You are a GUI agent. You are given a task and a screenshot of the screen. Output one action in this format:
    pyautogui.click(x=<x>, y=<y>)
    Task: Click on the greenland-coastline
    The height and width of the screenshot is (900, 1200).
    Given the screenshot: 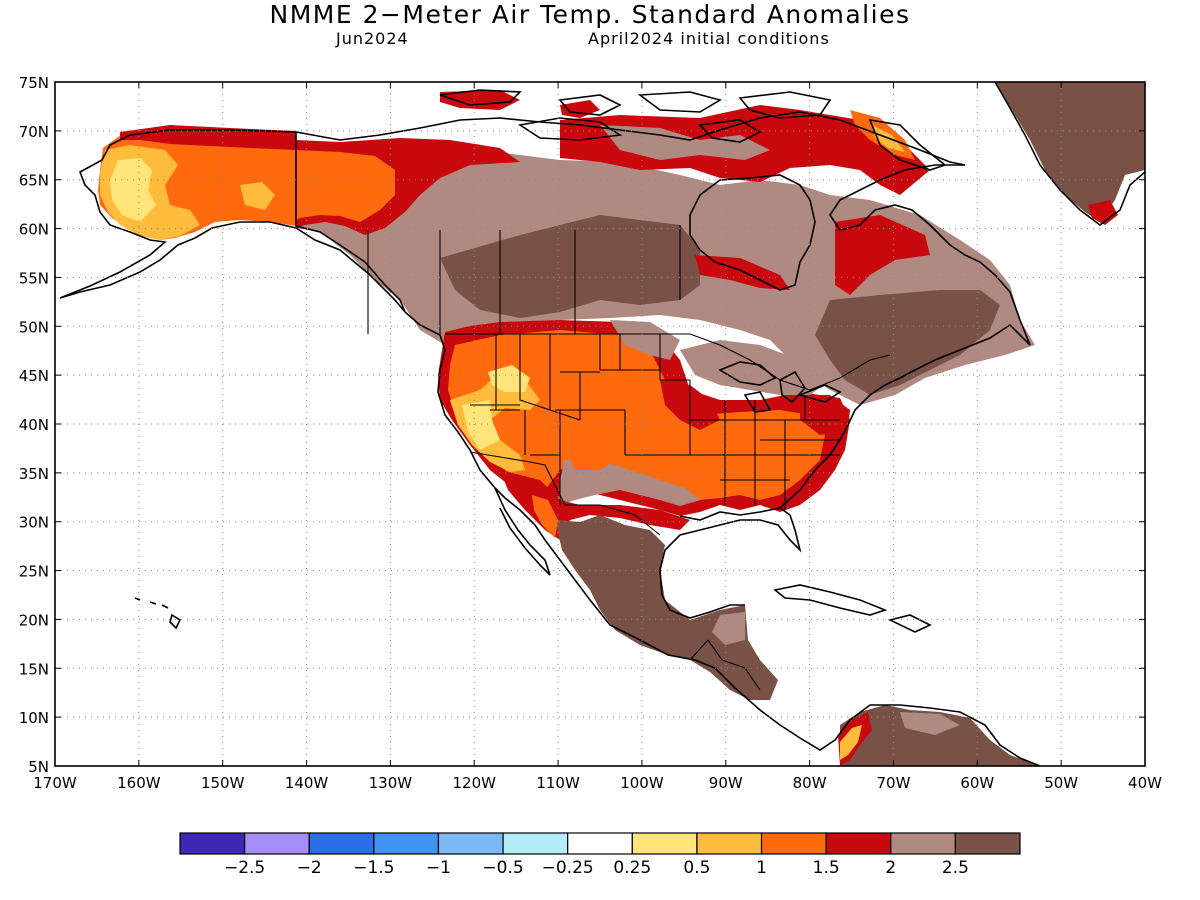 What is the action you would take?
    pyautogui.click(x=1069, y=154)
    